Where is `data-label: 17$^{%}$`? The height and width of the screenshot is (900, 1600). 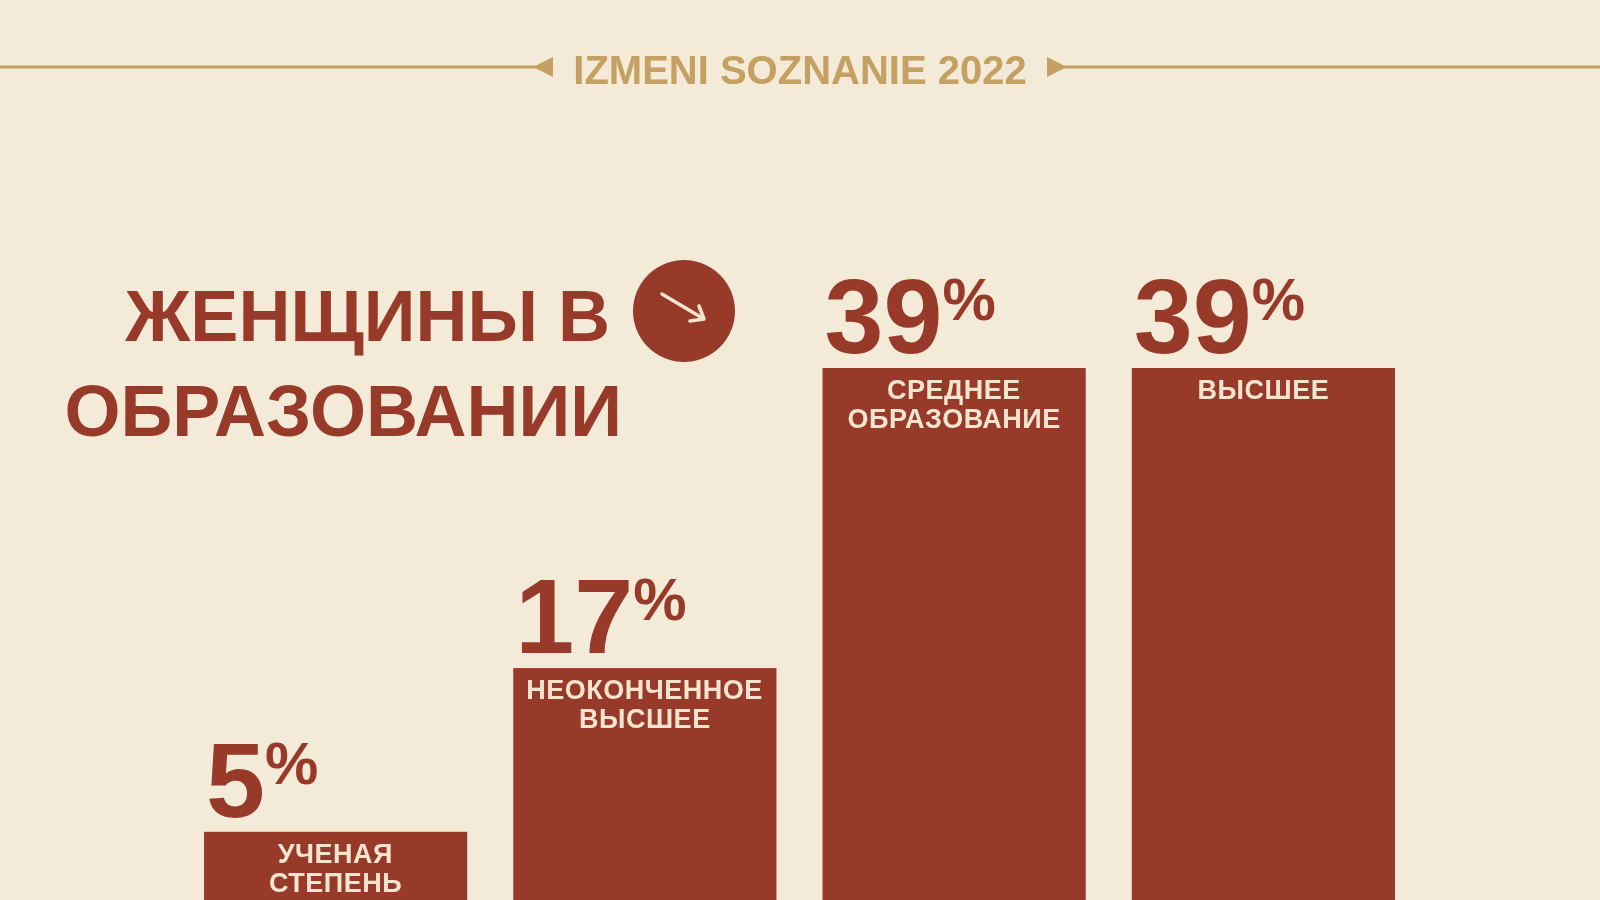 data-label: 17$^{%}$ is located at coordinates (601, 616).